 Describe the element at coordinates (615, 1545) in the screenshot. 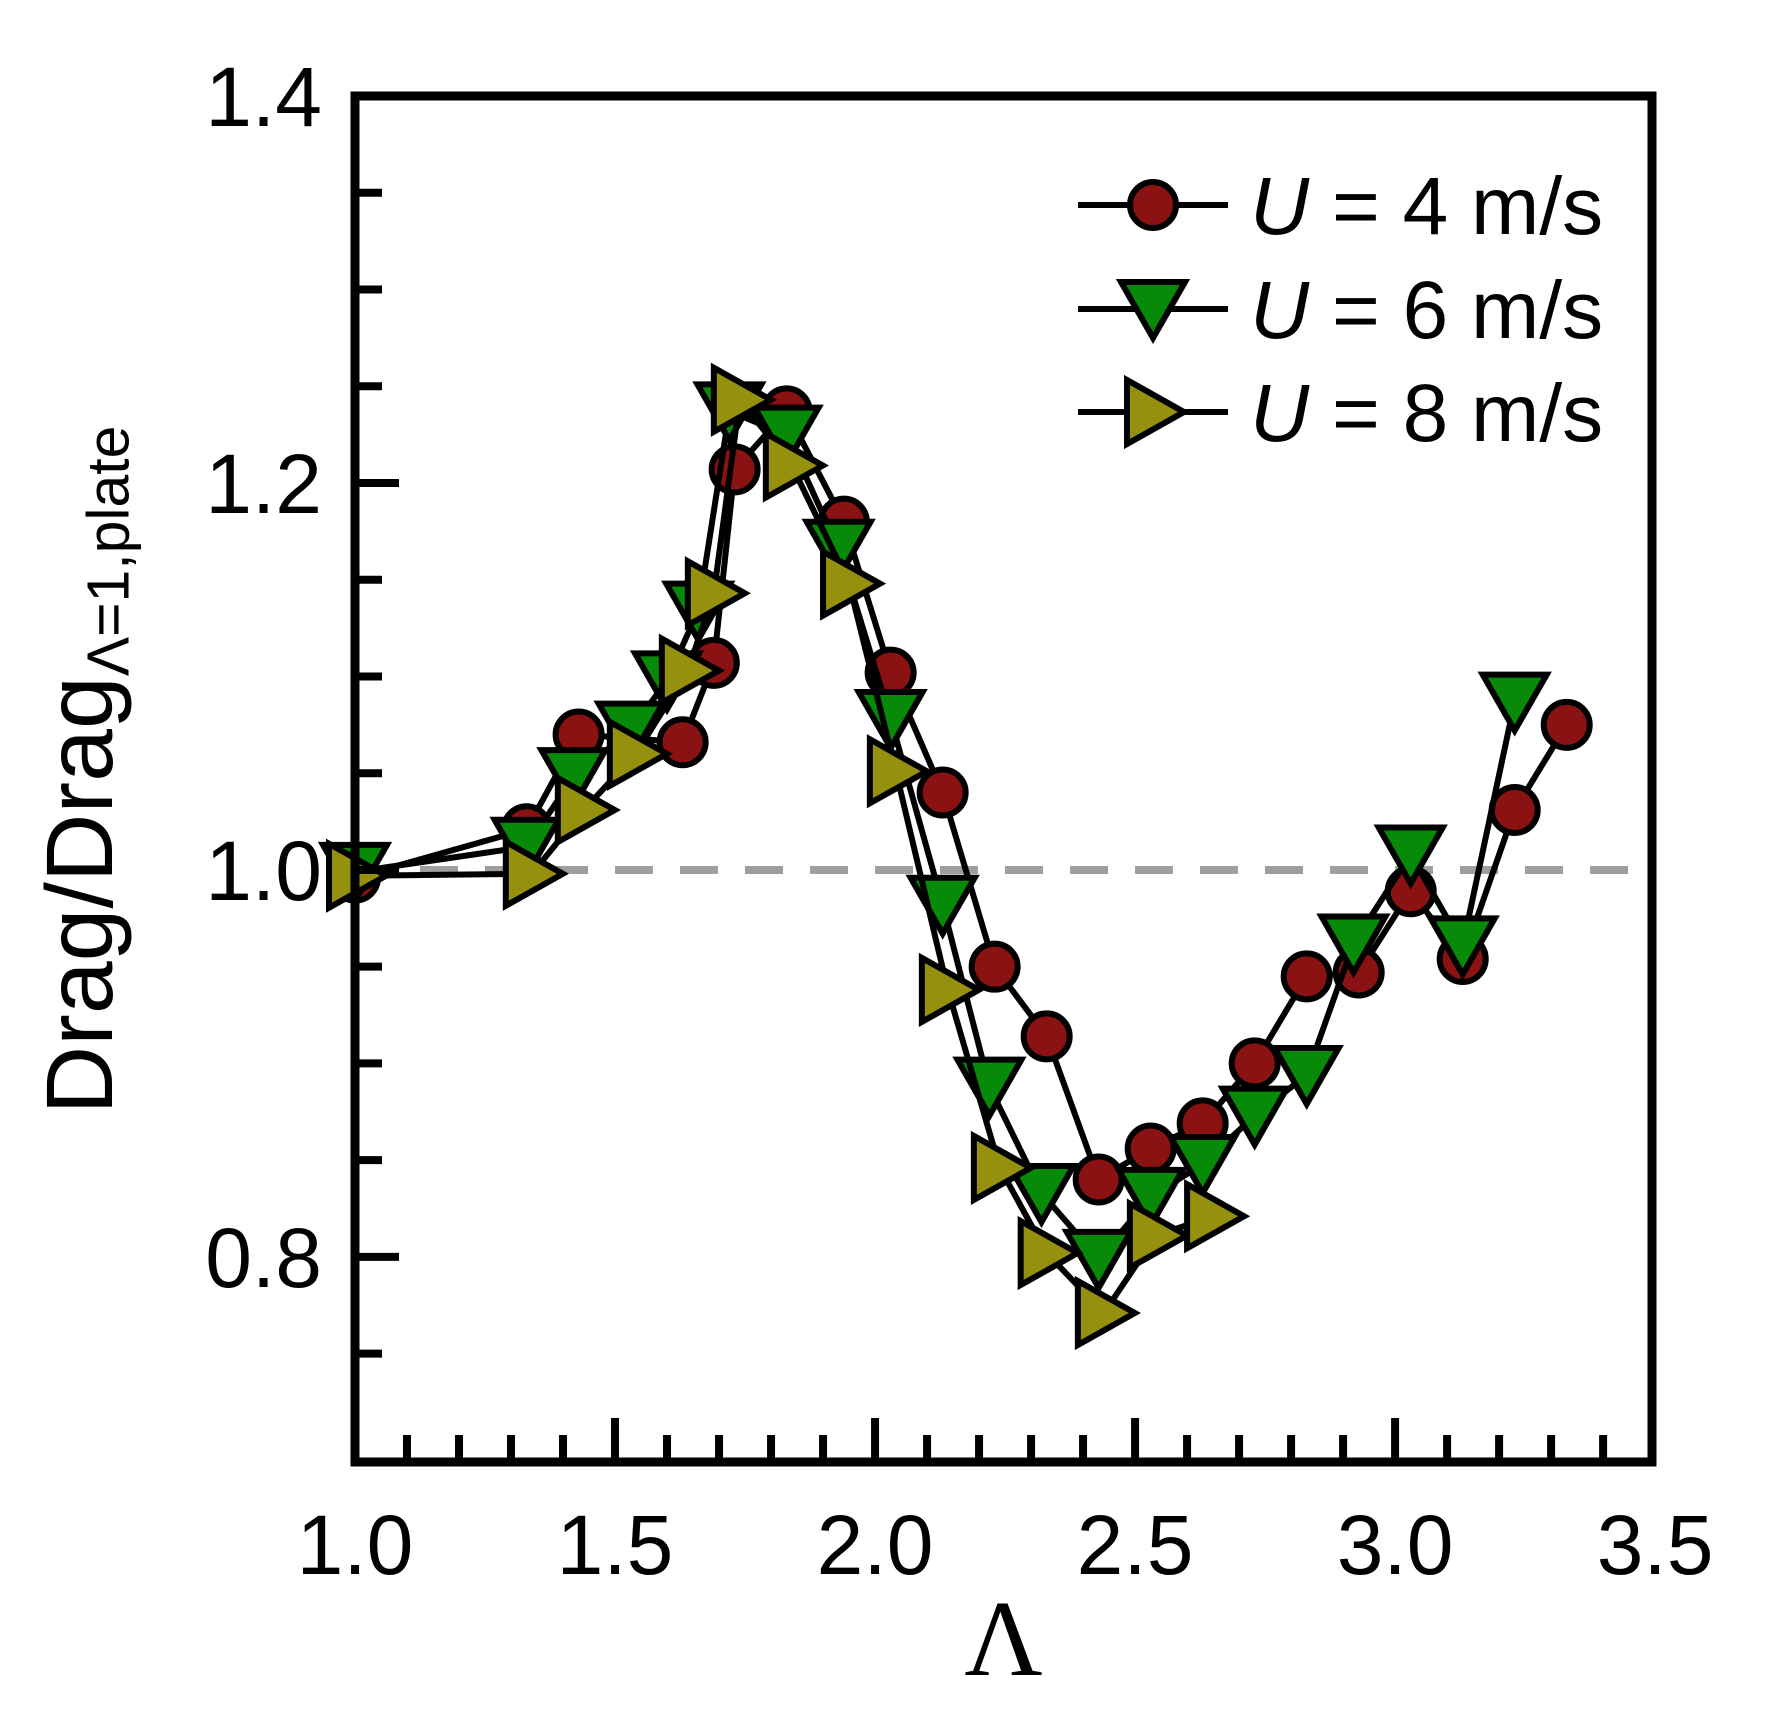

I see `x-tick-label: 1.5` at that location.